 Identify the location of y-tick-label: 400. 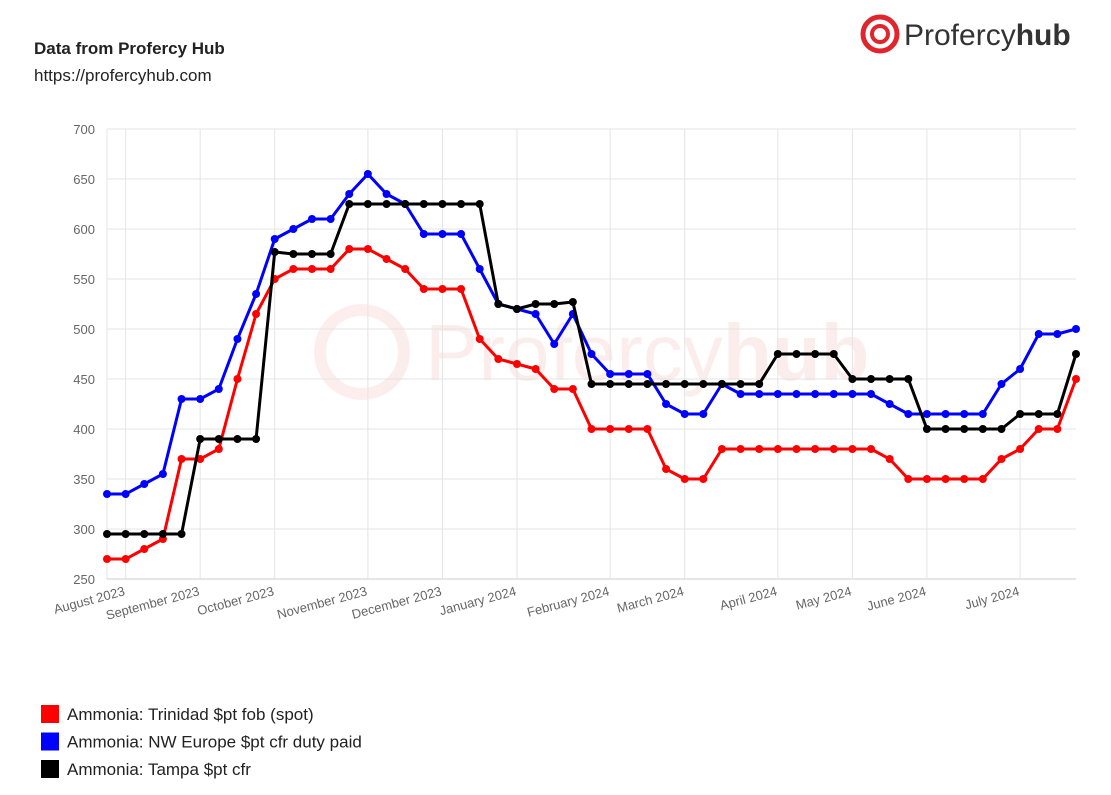
(84, 429).